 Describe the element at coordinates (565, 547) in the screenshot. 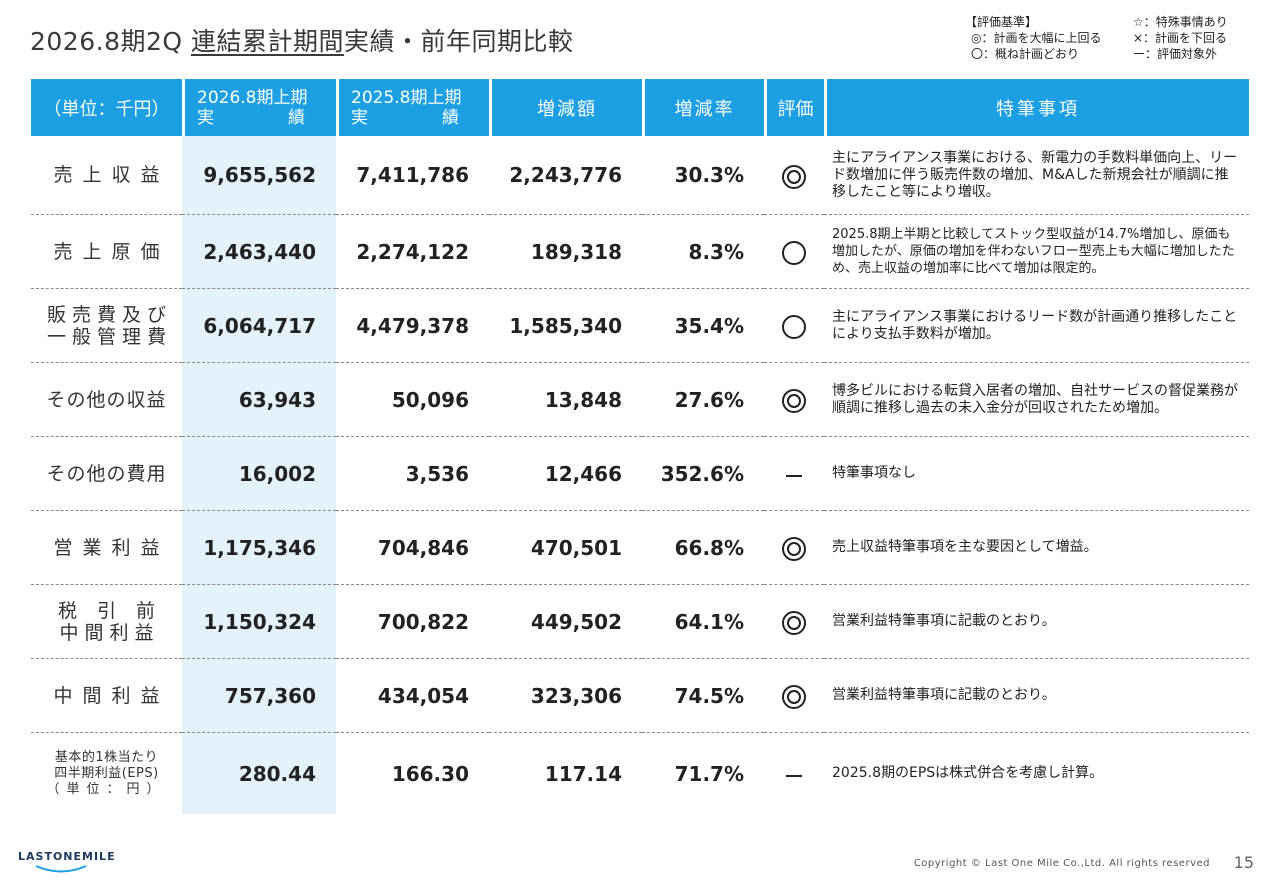

I see `change-value: 470,501` at that location.